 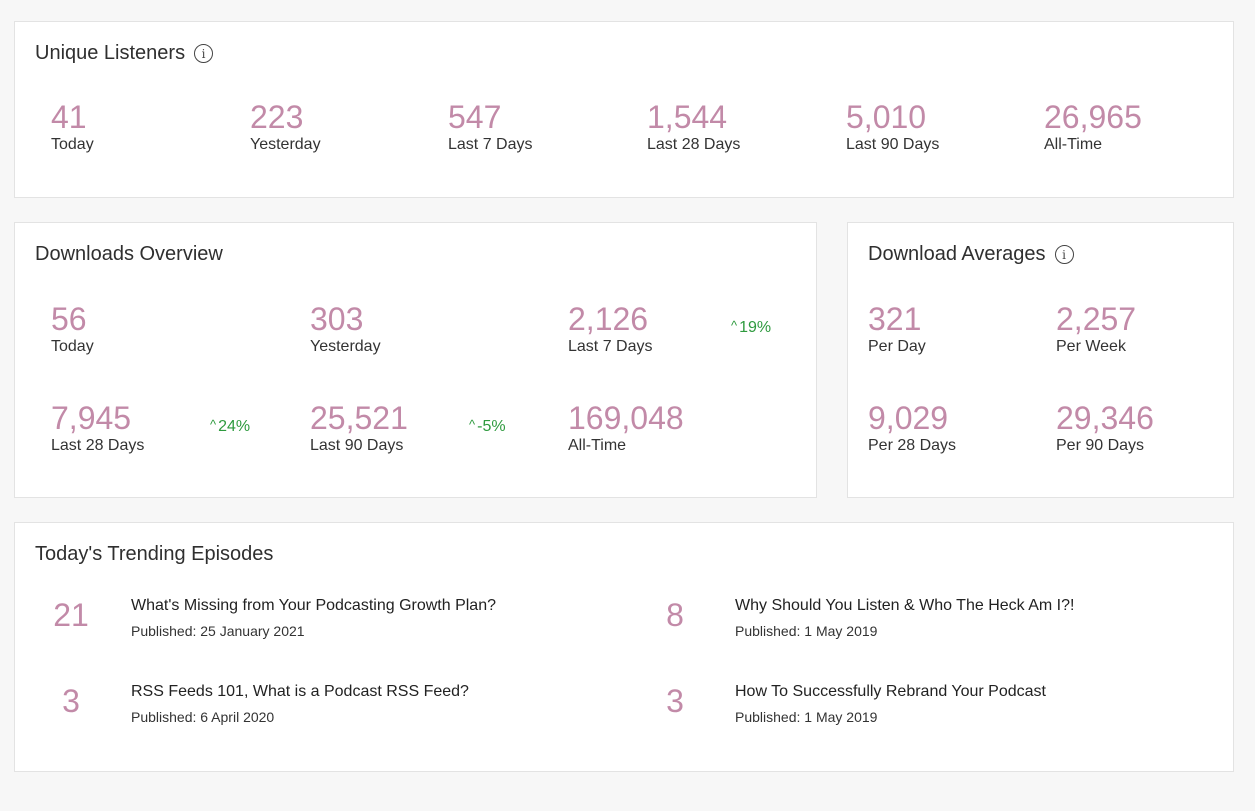 I want to click on stat-value: 56, so click(x=69, y=319).